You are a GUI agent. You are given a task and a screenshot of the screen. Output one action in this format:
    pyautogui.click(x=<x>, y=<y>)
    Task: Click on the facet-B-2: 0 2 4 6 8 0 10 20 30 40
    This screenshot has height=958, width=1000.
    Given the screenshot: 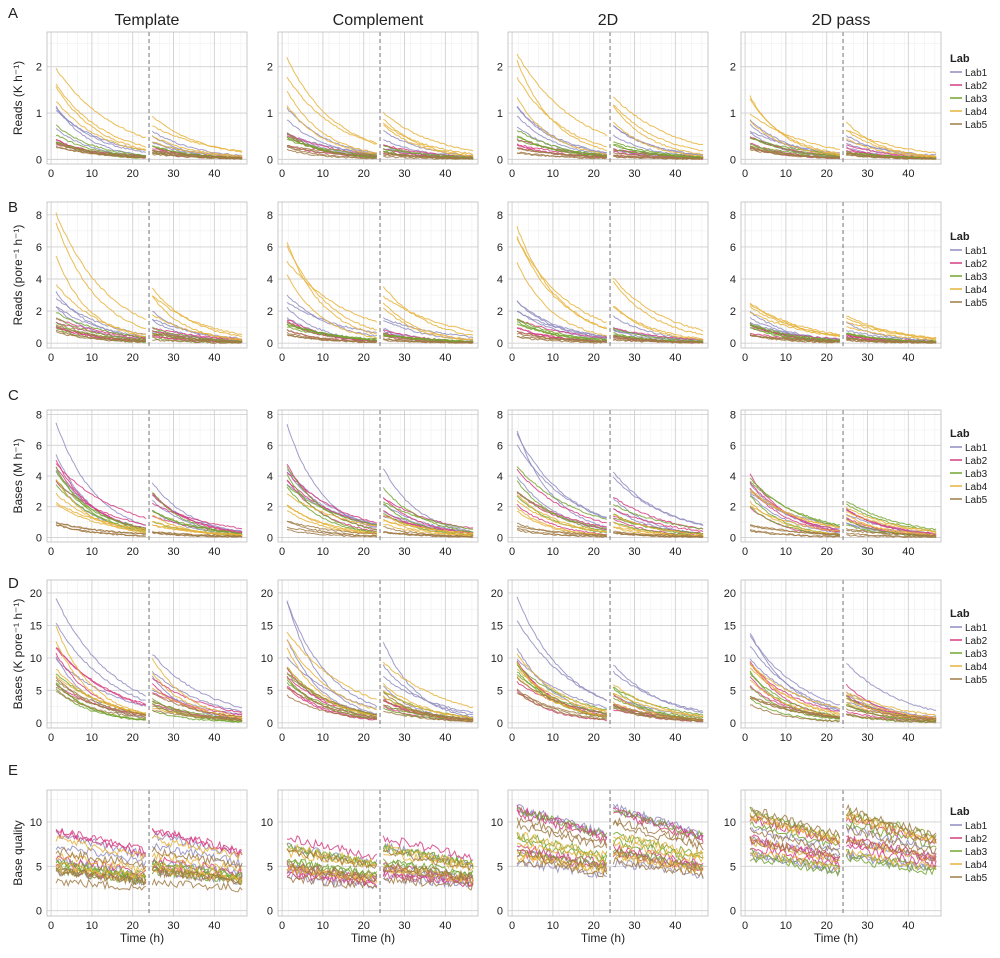 What is the action you would take?
    pyautogui.click(x=603, y=282)
    